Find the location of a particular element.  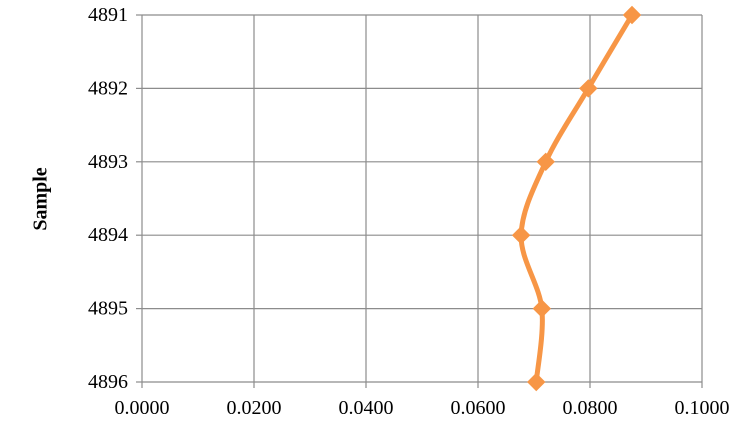

x-tick-label: 0.0600 is located at coordinates (478, 408).